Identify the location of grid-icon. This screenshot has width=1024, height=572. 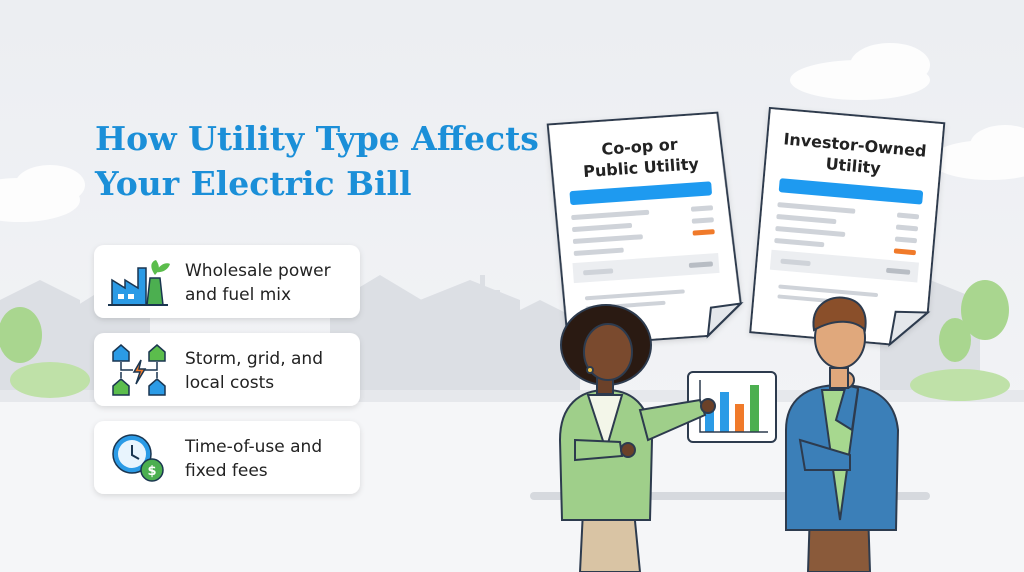
(139, 370).